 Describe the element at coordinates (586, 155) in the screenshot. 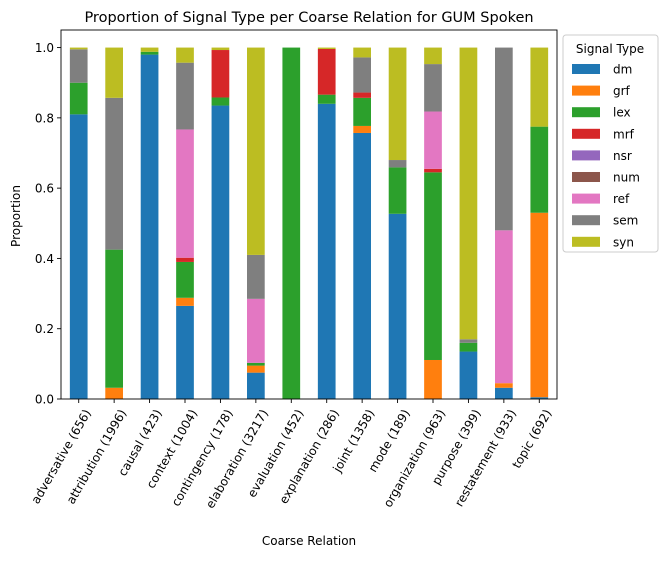

I see `legend-swatch-nsr` at that location.